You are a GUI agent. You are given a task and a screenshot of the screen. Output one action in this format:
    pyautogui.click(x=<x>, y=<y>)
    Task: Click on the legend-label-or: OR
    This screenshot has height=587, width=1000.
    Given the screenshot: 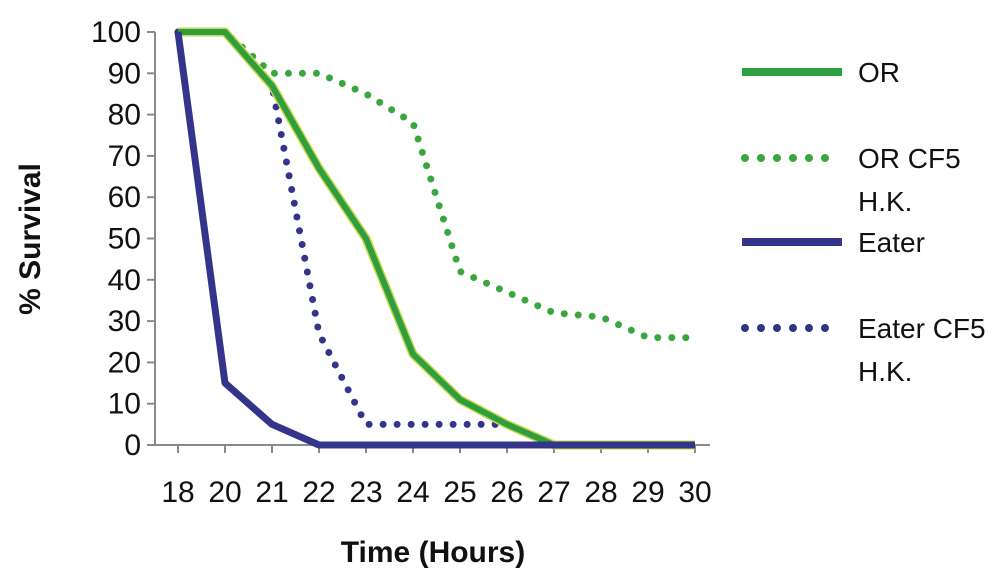 What is the action you would take?
    pyautogui.click(x=879, y=72)
    